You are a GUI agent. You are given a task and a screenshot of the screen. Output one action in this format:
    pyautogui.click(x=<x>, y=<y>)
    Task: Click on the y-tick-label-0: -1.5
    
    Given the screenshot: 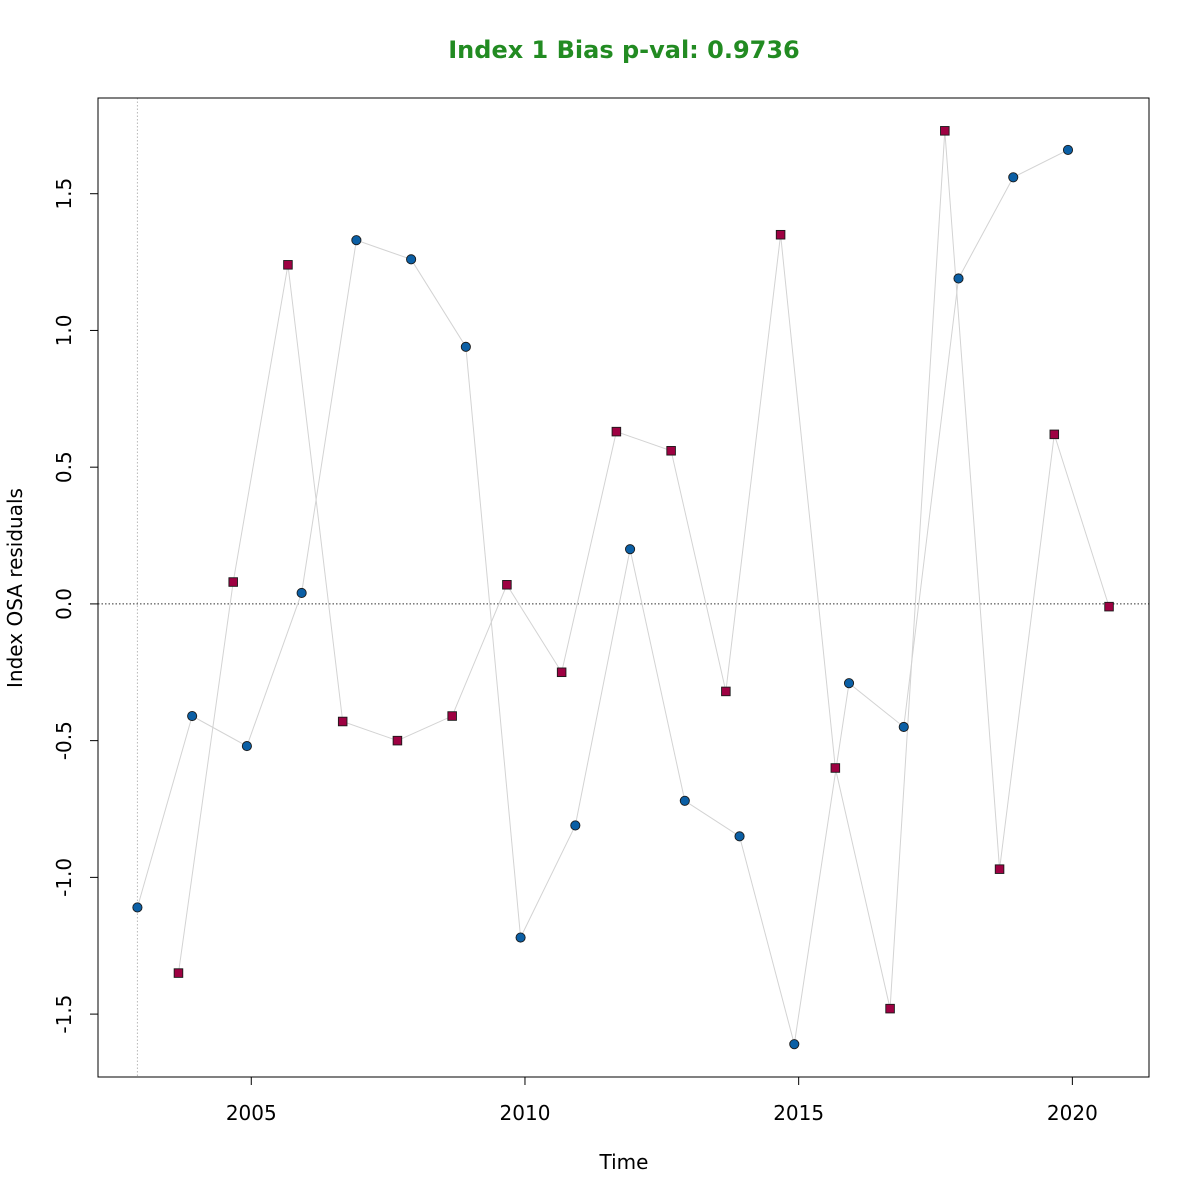 What is the action you would take?
    pyautogui.click(x=64, y=1014)
    